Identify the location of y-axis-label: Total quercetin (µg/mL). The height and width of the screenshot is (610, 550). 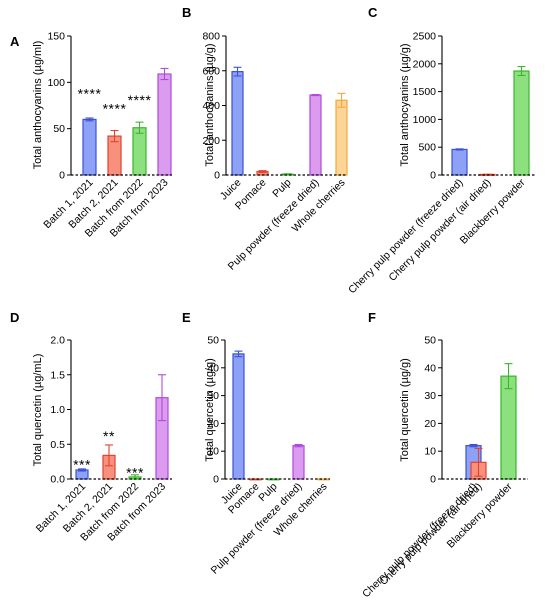
(38, 410).